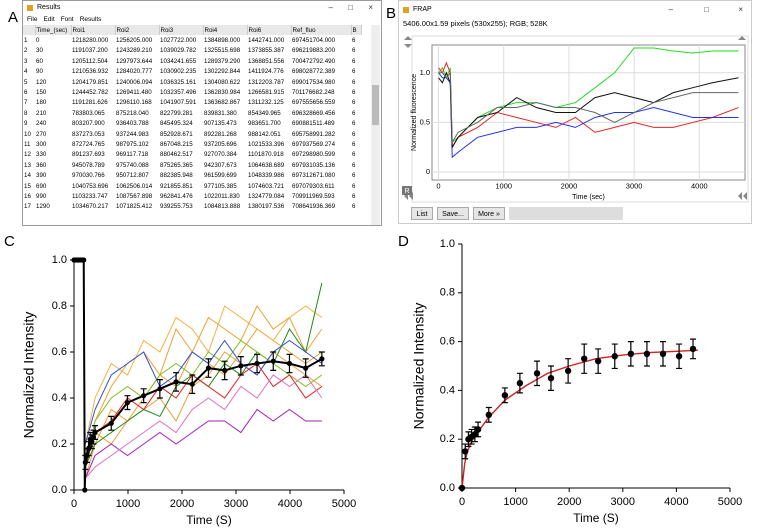 The image size is (762, 532). Describe the element at coordinates (90, 103) in the screenshot. I see `table-cell: 1191281.626` at that location.